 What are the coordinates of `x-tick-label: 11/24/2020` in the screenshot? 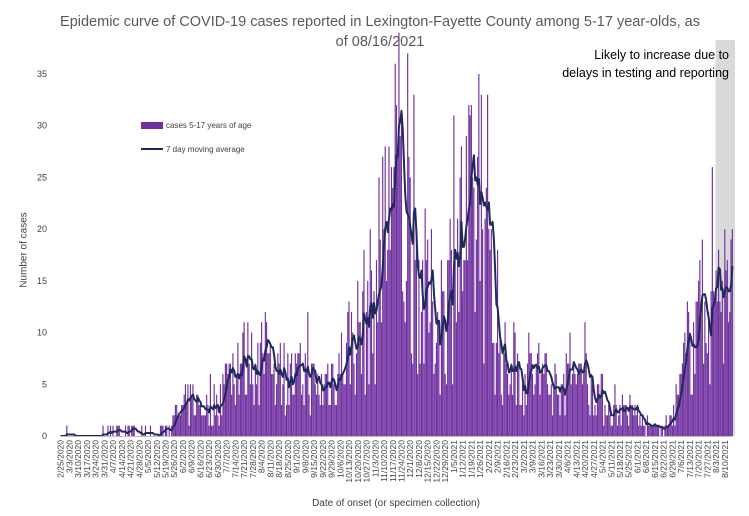 It's located at (402, 461).